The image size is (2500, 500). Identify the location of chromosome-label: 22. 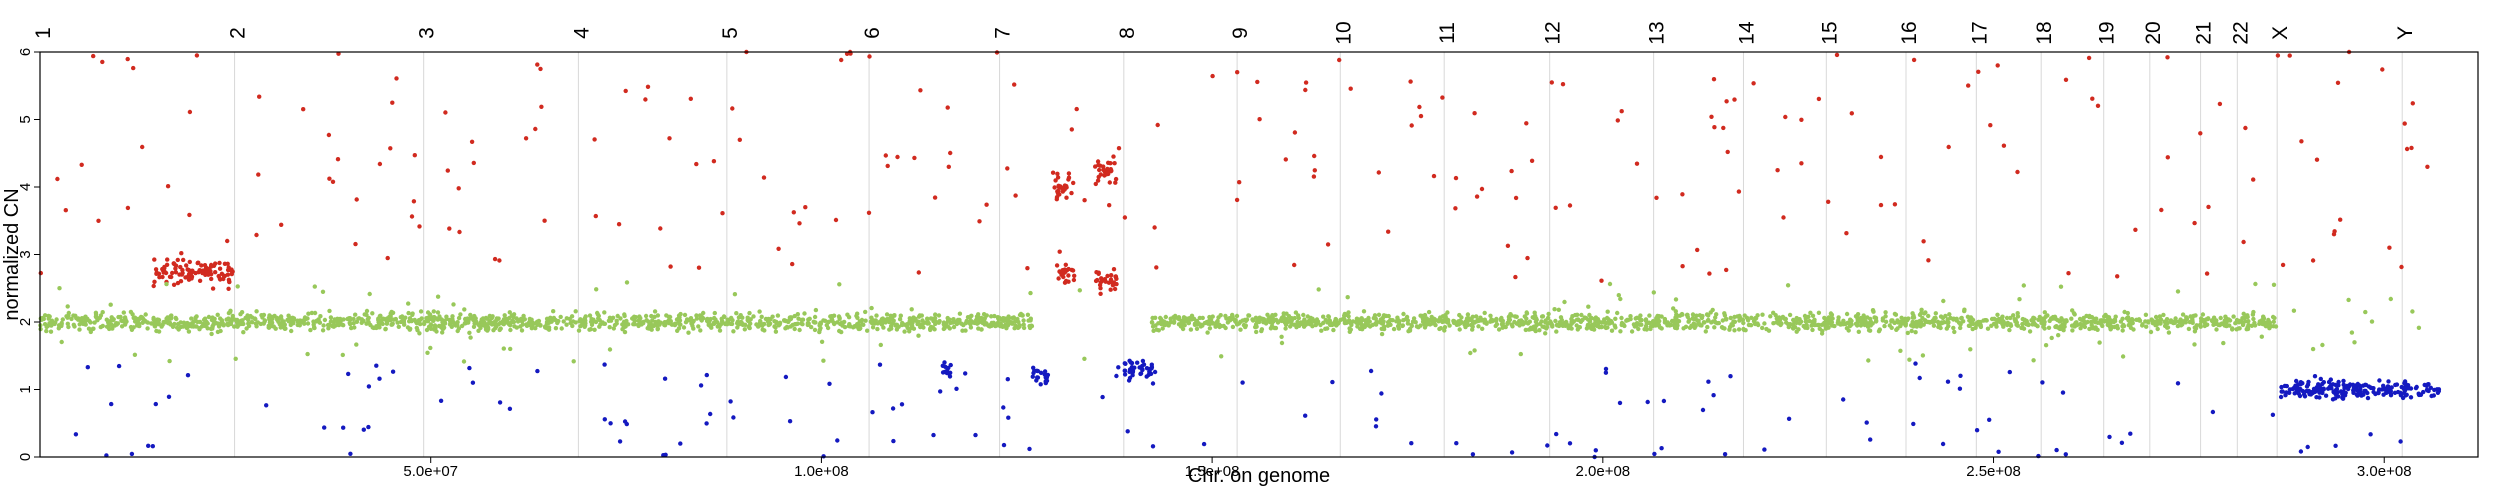
(2240, 32).